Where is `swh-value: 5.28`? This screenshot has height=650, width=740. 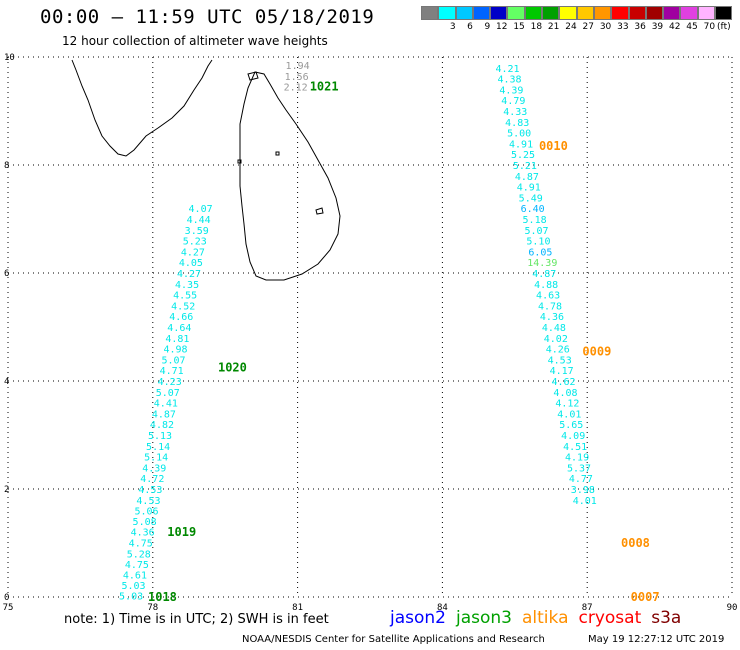 swh-value: 5.28 is located at coordinates (139, 554).